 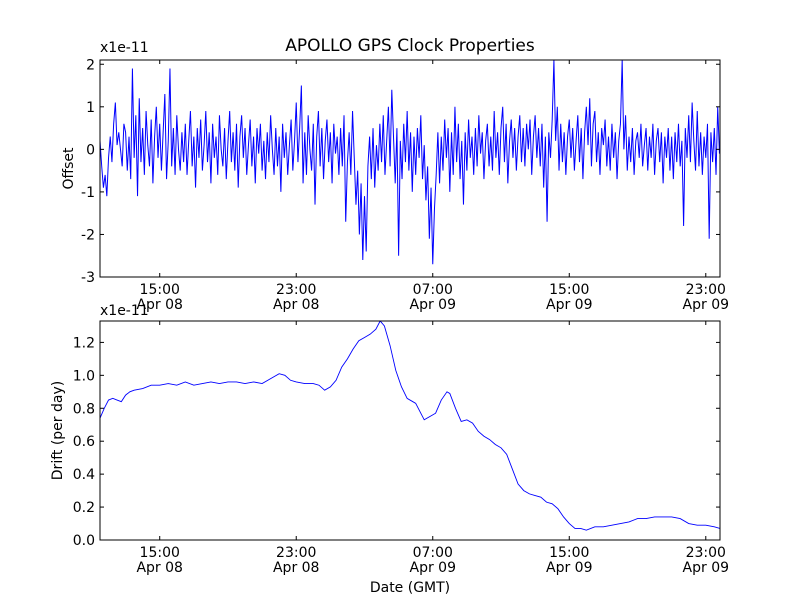 I want to click on y-axis-label: Offset, so click(x=69, y=168).